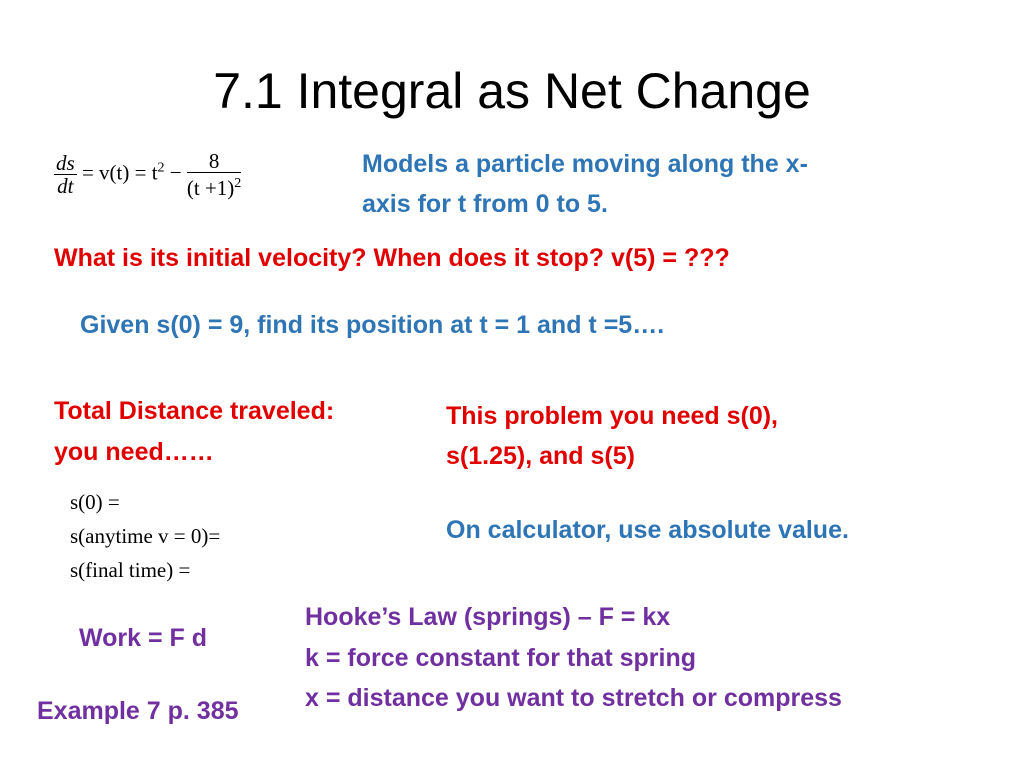  What do you see at coordinates (194, 411) in the screenshot?
I see `total-distance-line-1: Total Distance traveled:` at bounding box center [194, 411].